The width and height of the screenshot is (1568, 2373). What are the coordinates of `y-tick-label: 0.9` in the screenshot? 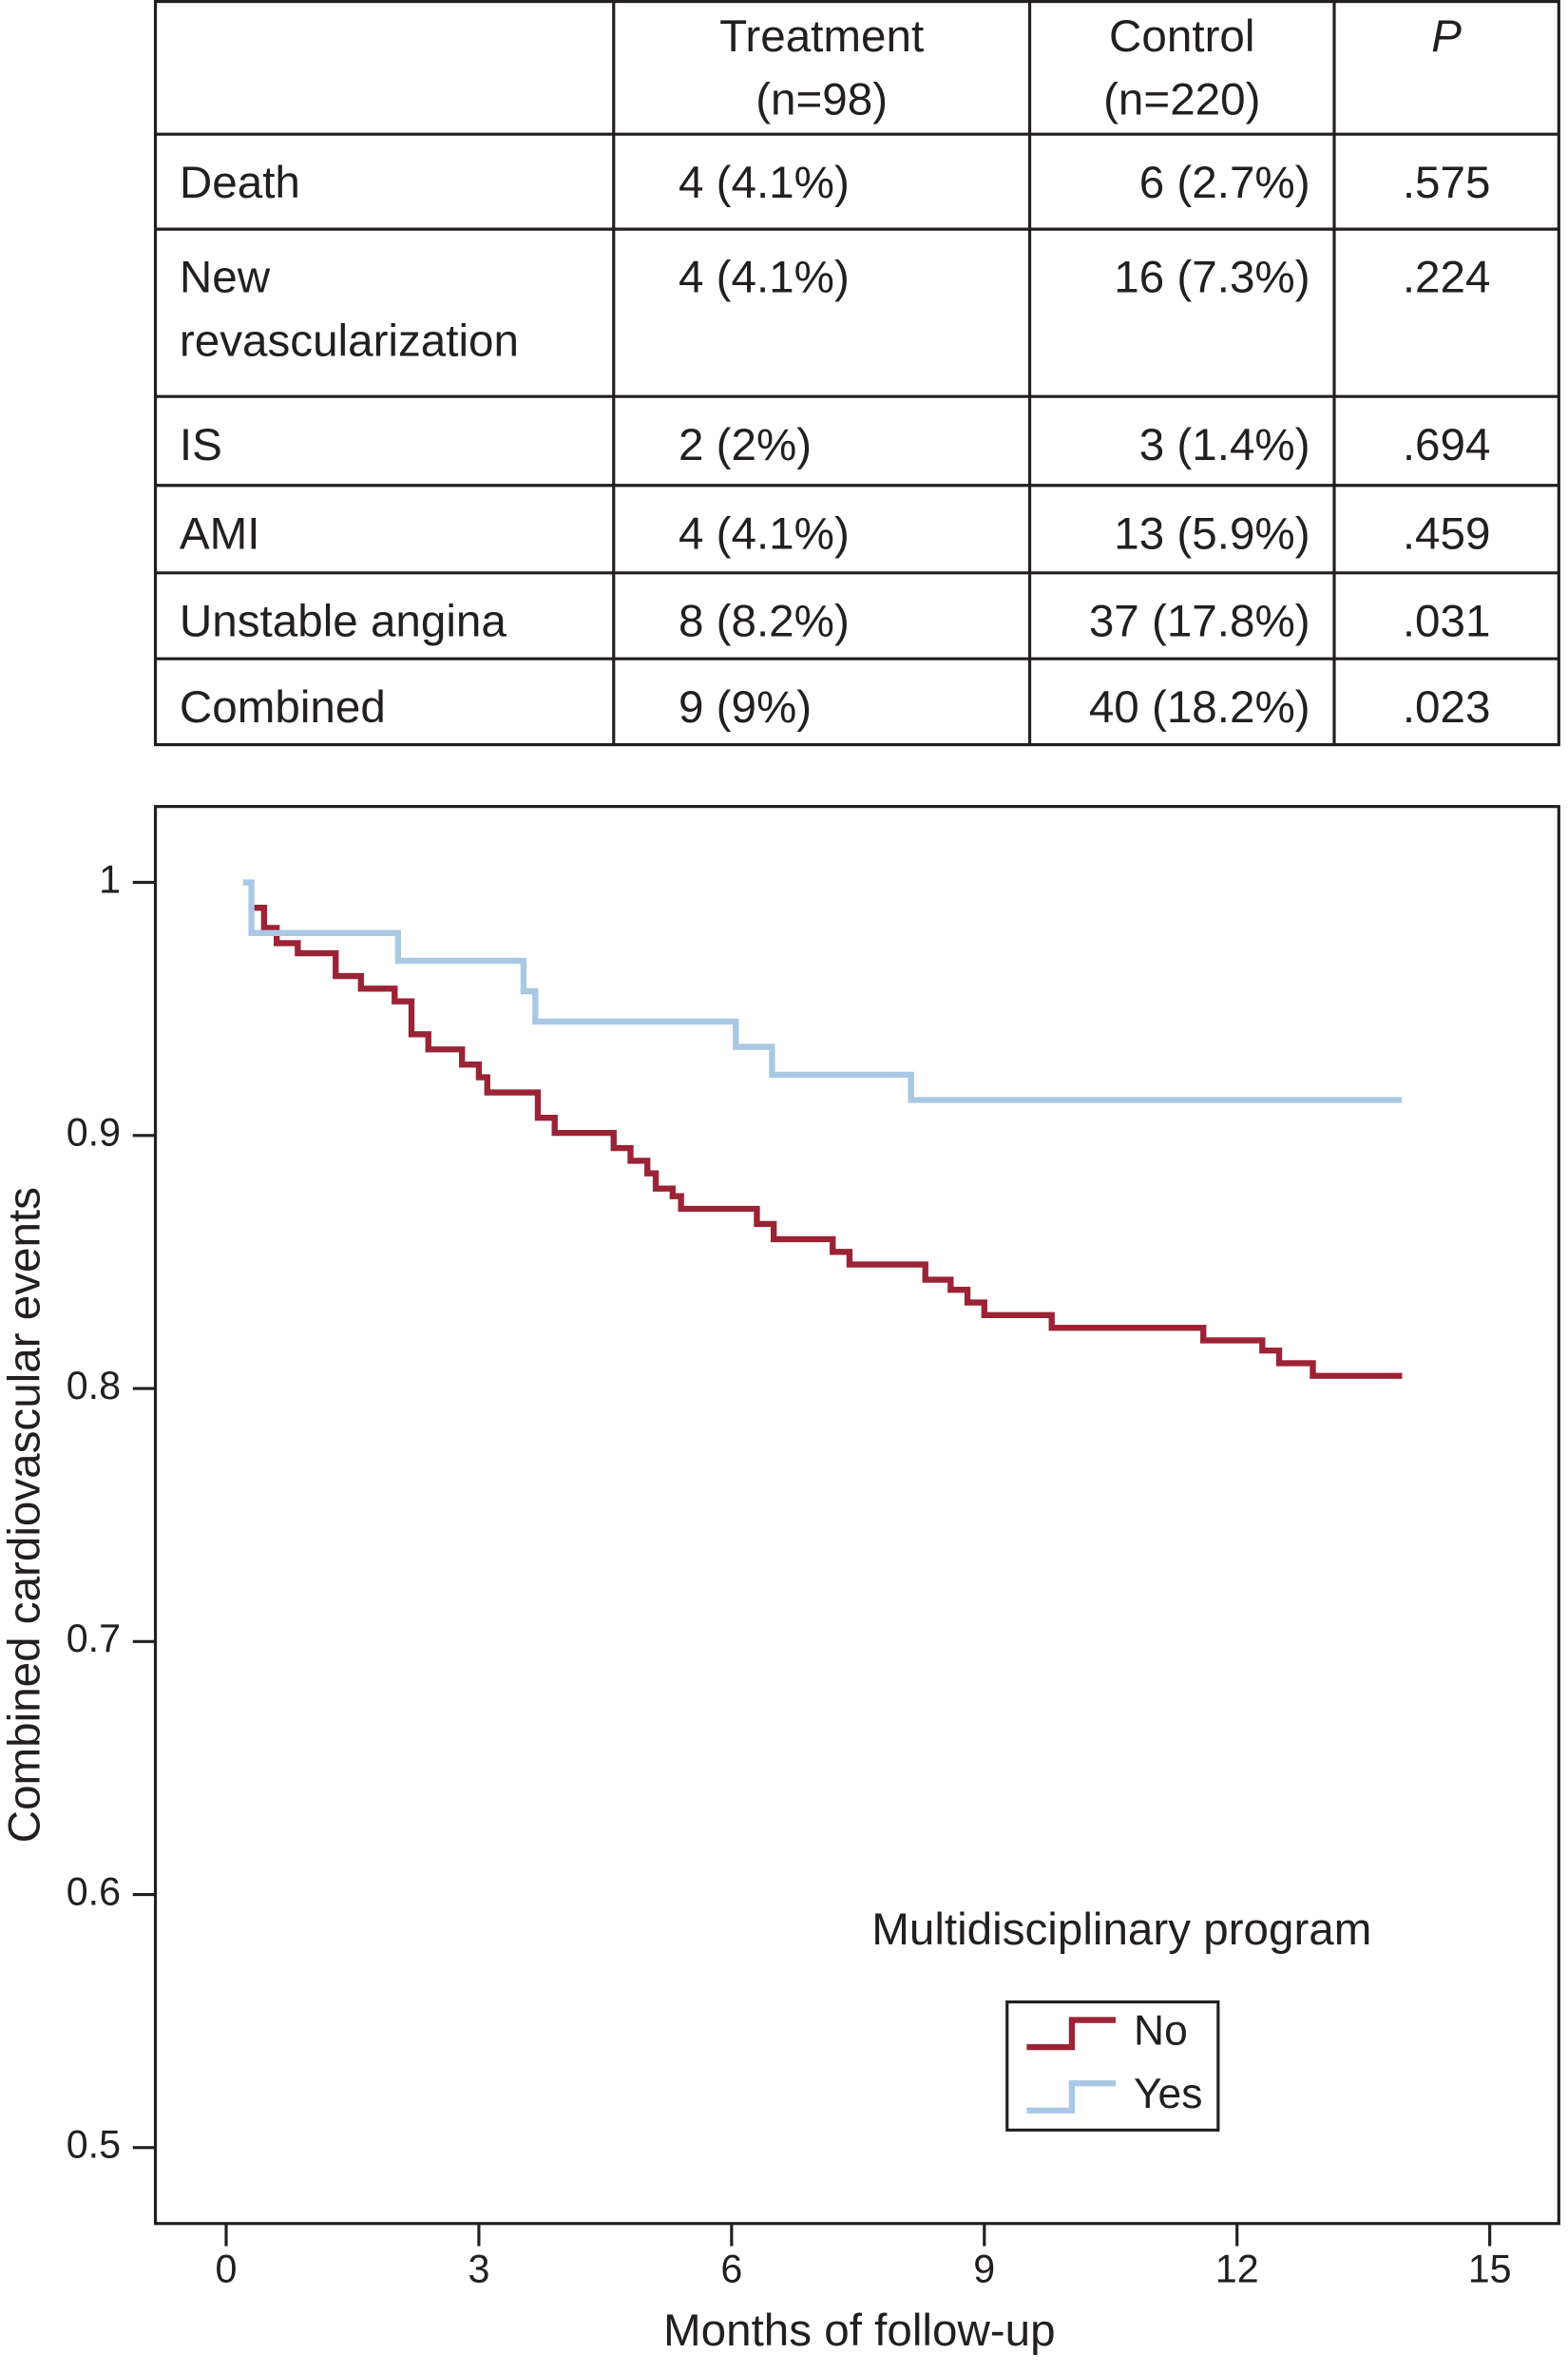 It's located at (94, 1133).